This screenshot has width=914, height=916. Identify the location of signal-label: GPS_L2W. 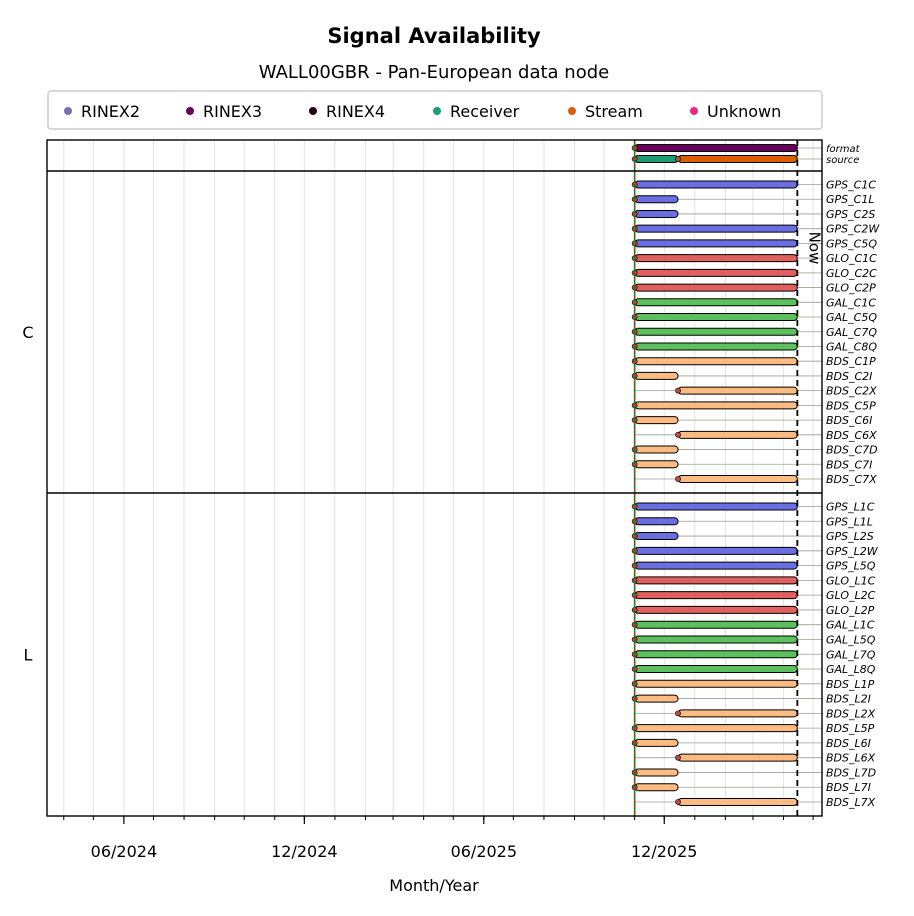
(852, 551).